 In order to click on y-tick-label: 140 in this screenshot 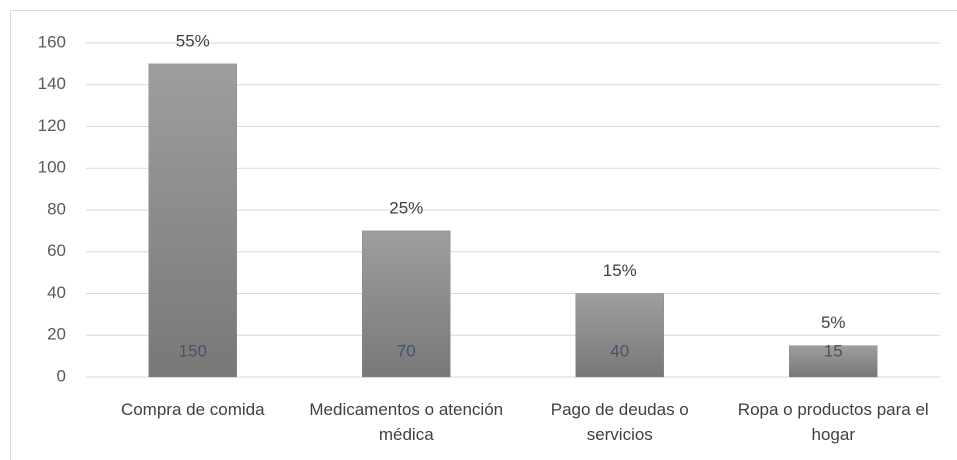, I will do `click(52, 83)`.